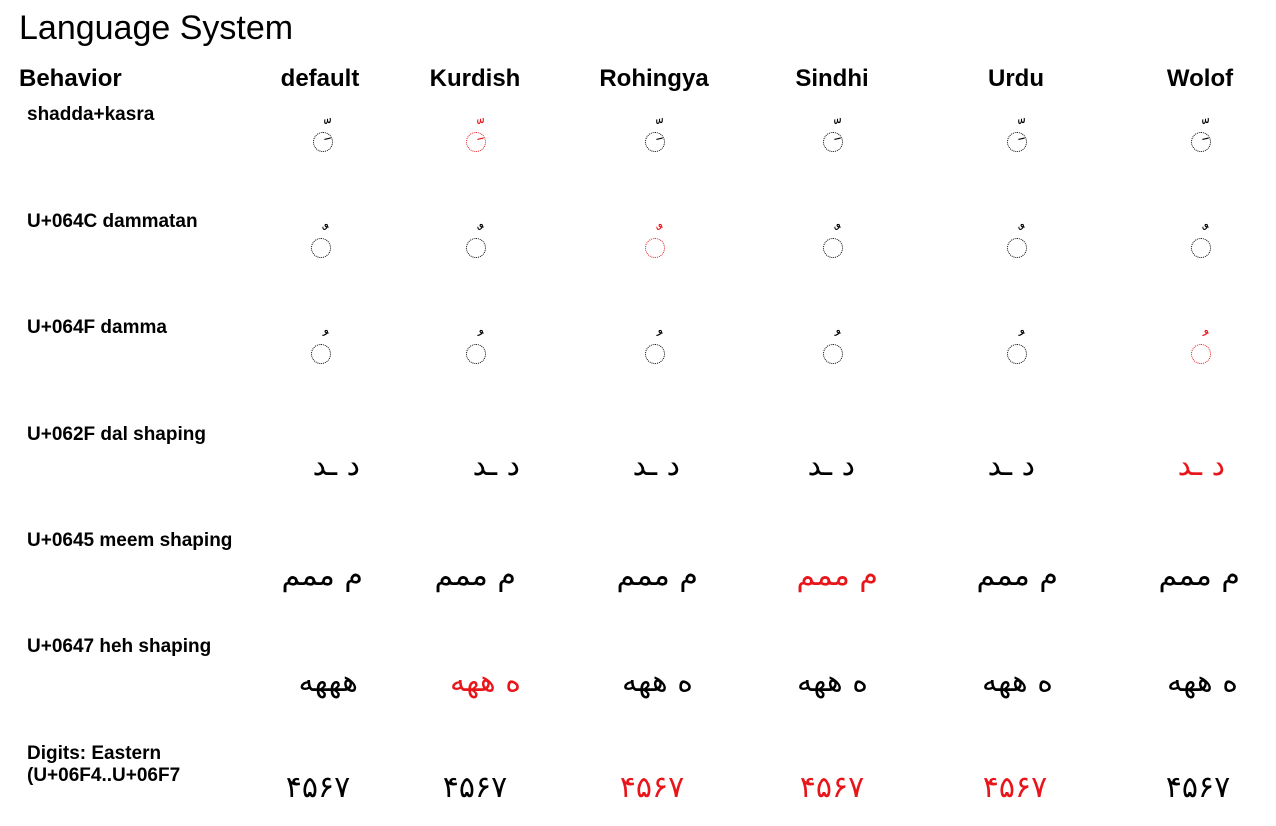 The width and height of the screenshot is (1276, 826). I want to click on cell-damma-sindhi: ُ, so click(832, 352).